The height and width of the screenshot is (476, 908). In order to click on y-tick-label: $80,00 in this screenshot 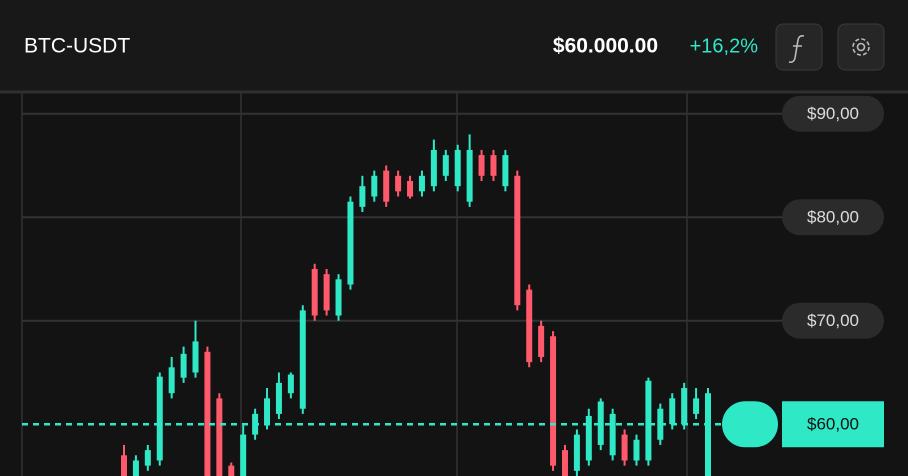, I will do `click(833, 217)`.